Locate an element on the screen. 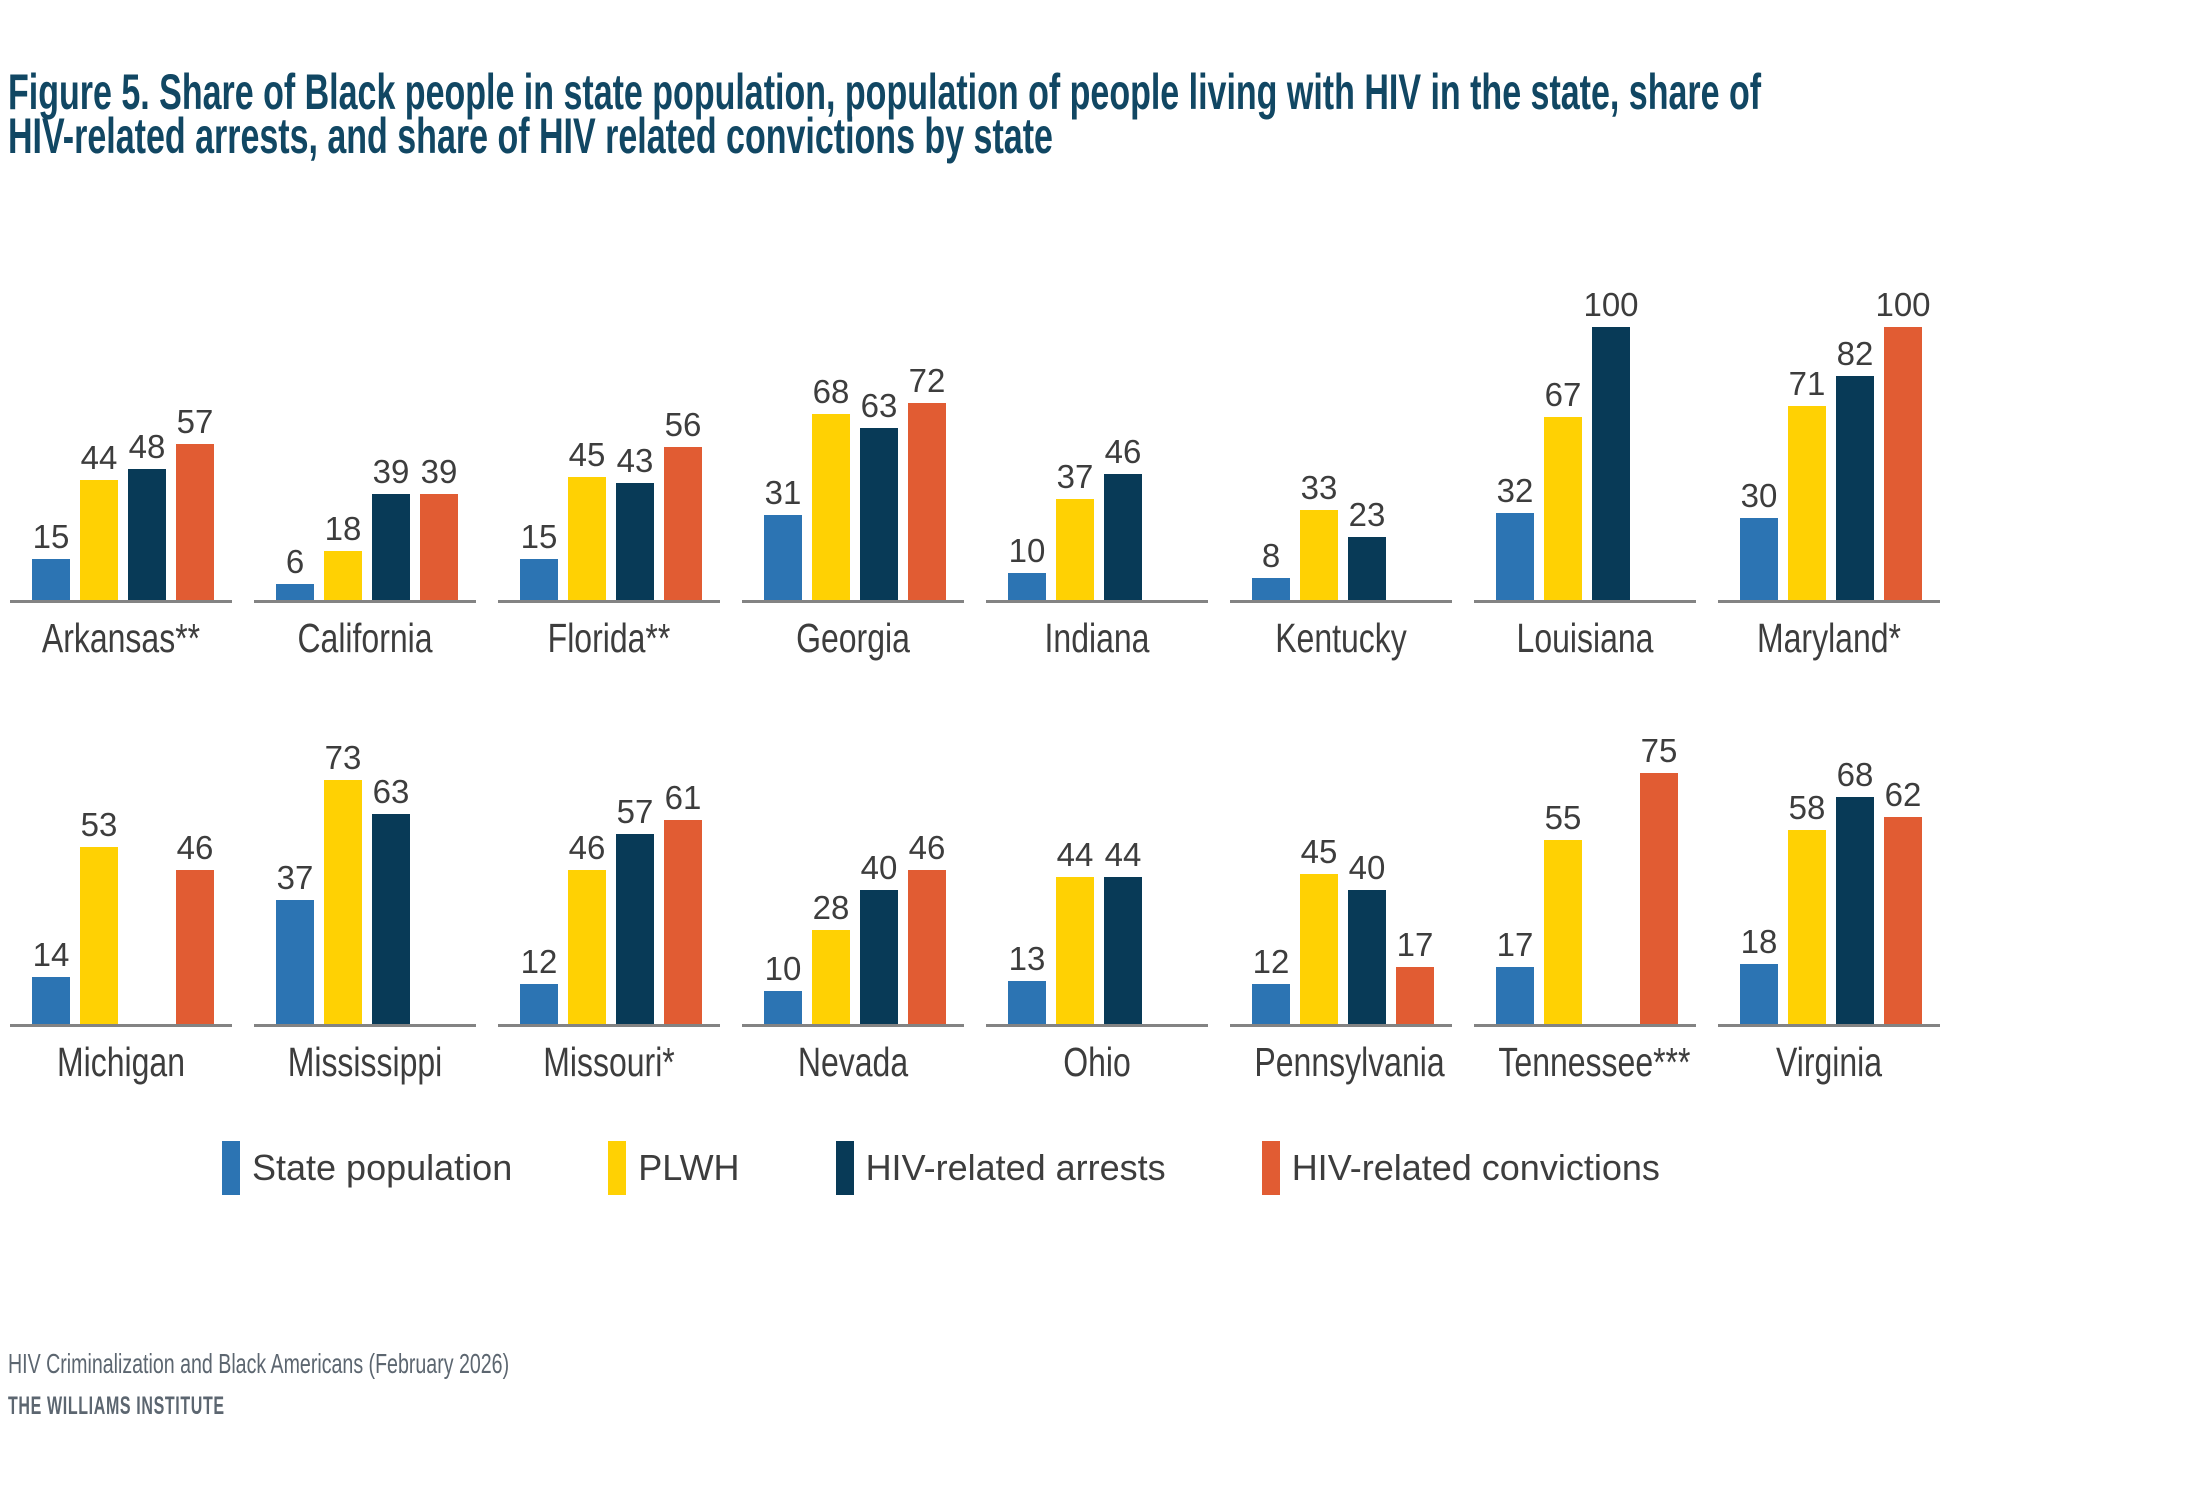 This screenshot has width=2200, height=1494. plot-pennsylvania: 12 45 40 17 is located at coordinates (1341, 852).